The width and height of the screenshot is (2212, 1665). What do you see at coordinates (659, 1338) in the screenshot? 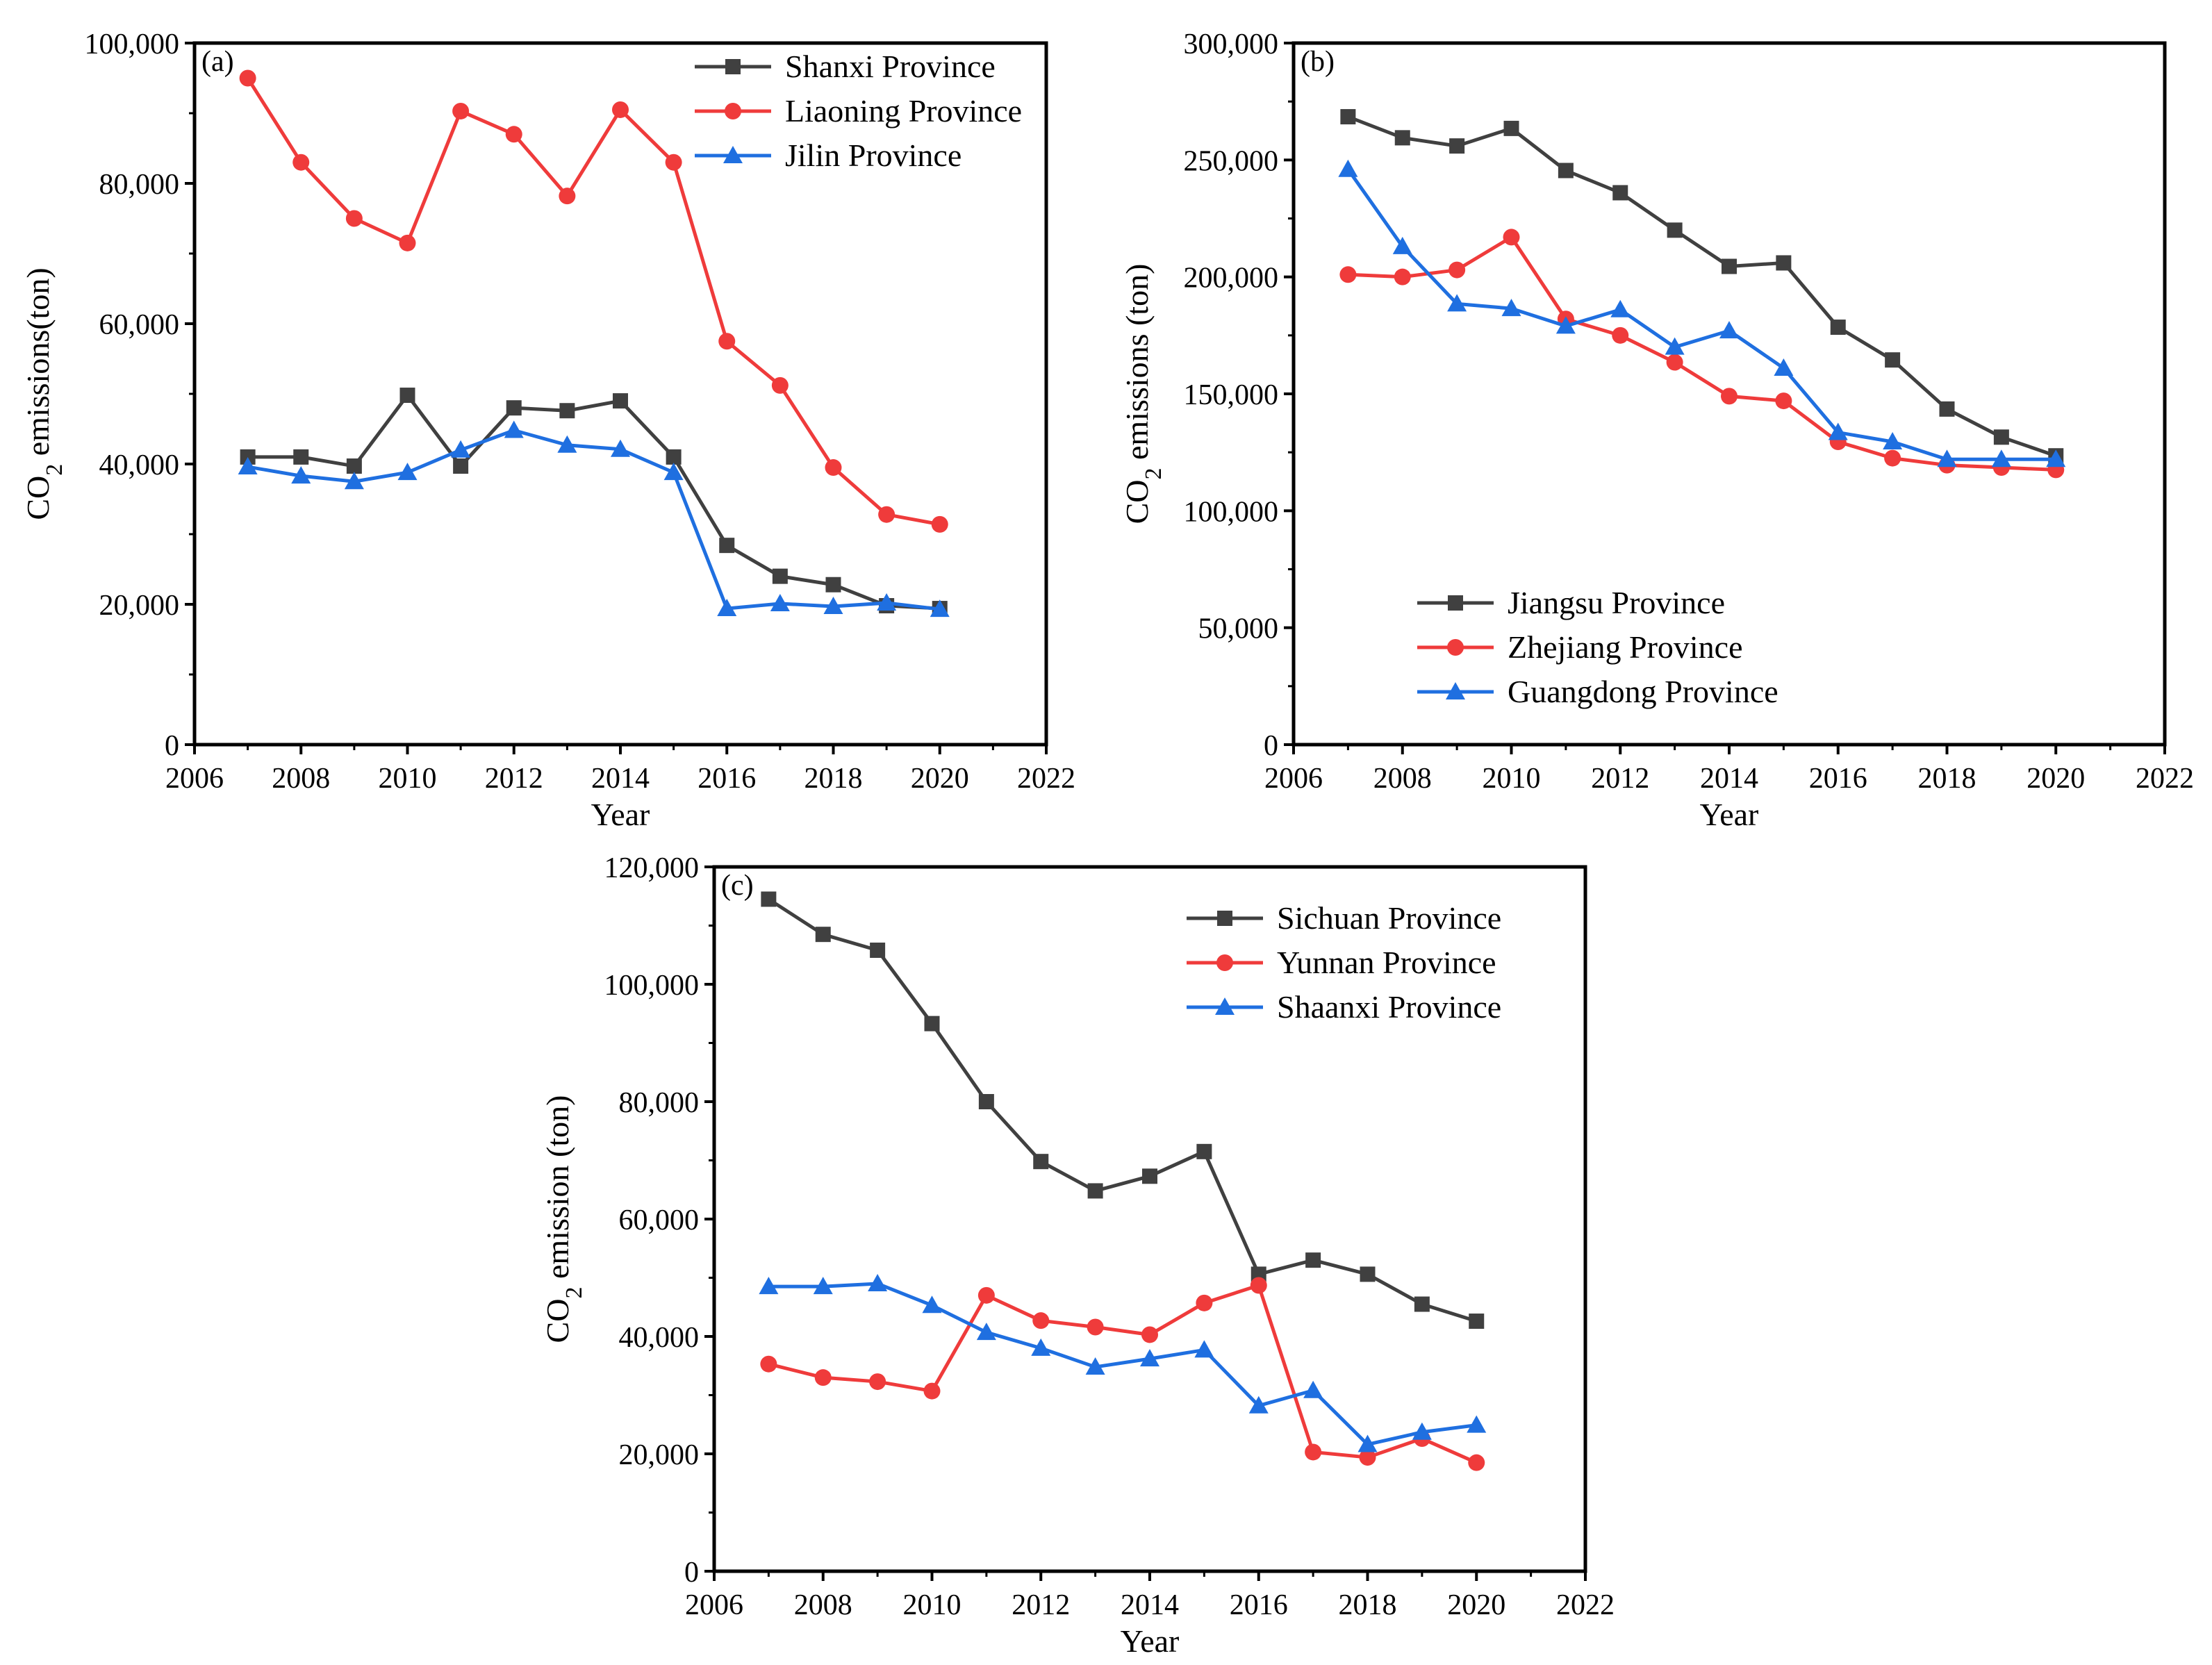
I see `y-tick-label: 40,000` at bounding box center [659, 1338].